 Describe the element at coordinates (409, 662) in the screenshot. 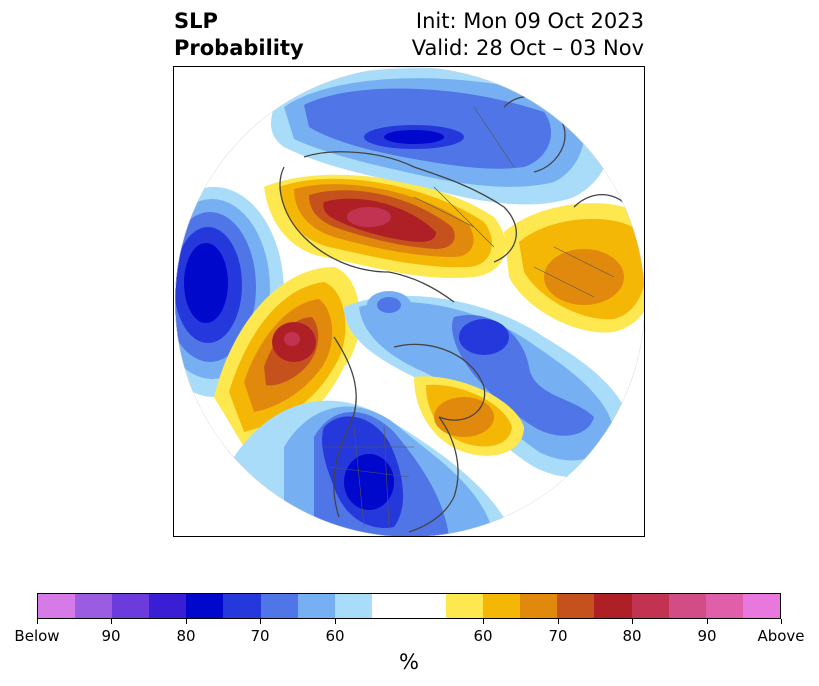

I see `unit-label: %` at that location.